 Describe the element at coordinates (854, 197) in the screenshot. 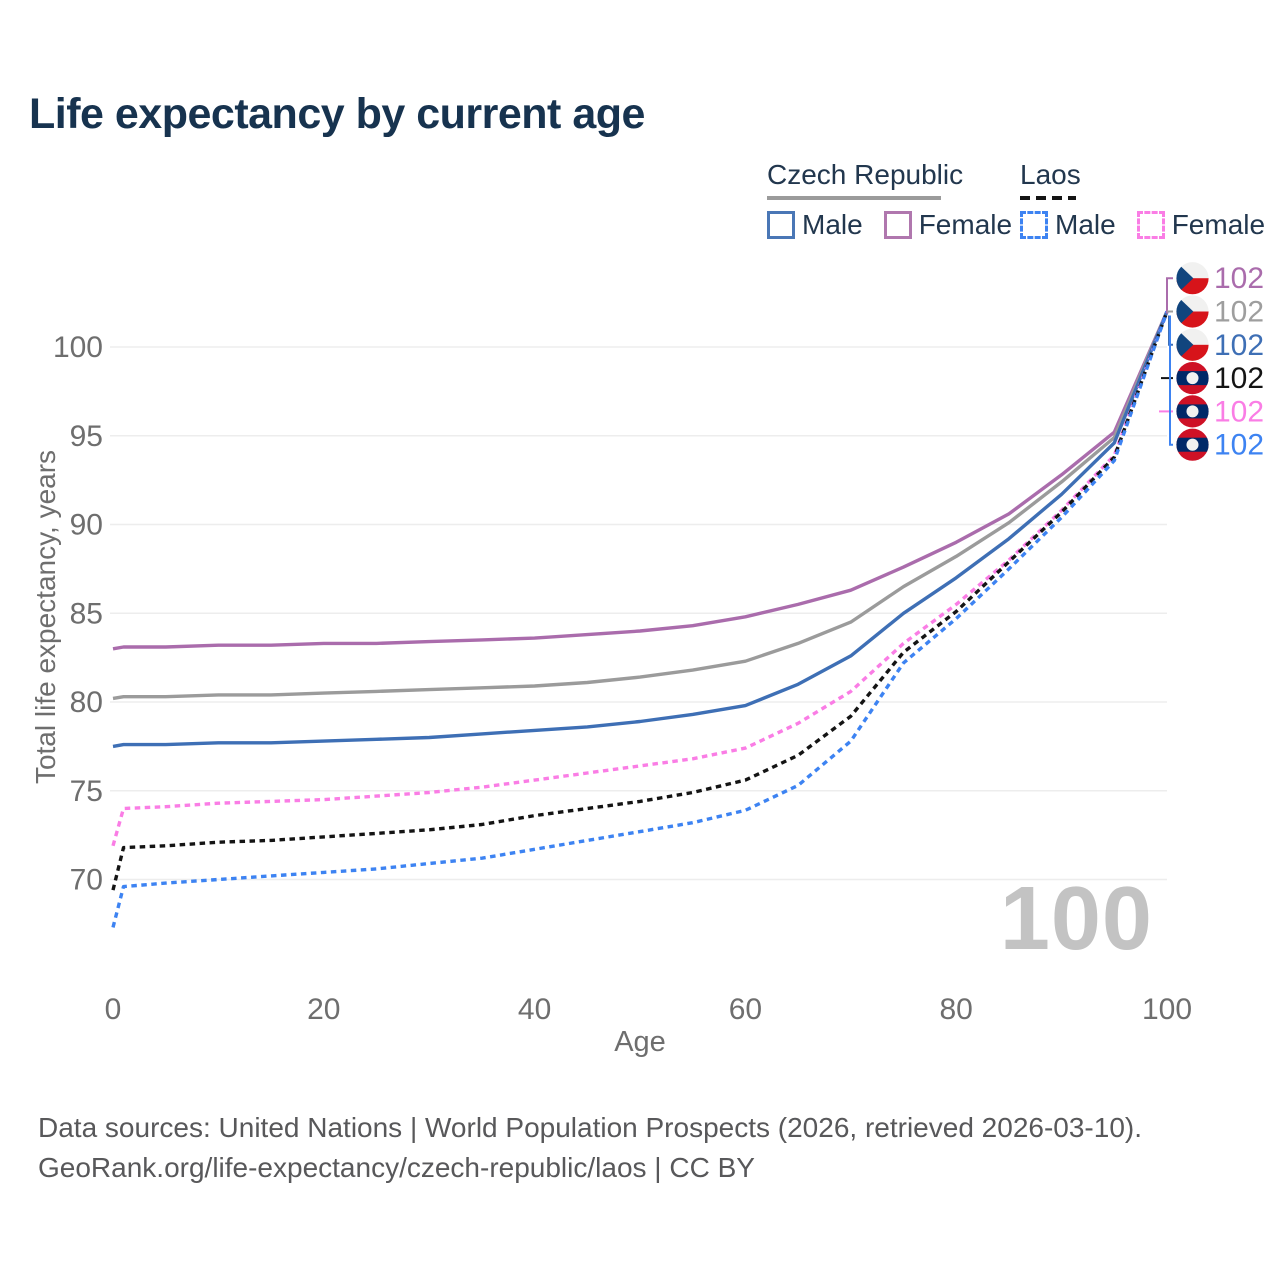

I see `legend-line-sample-czech` at that location.